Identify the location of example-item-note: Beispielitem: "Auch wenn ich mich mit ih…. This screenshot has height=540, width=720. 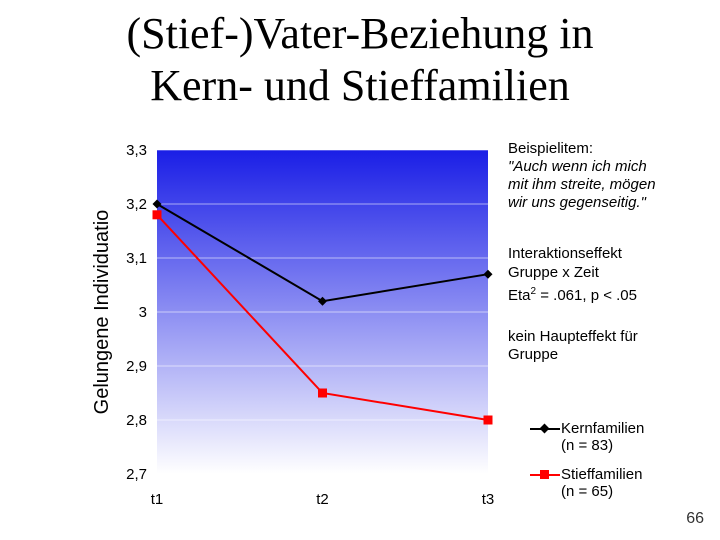
(582, 176).